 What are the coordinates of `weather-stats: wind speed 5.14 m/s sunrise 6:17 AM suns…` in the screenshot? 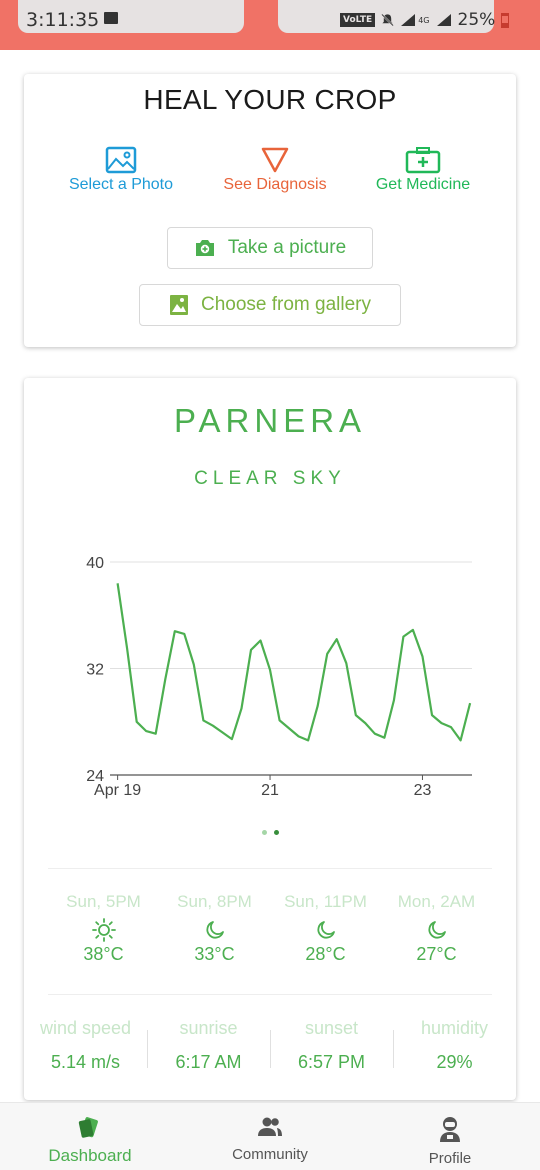 It's located at (270, 1045).